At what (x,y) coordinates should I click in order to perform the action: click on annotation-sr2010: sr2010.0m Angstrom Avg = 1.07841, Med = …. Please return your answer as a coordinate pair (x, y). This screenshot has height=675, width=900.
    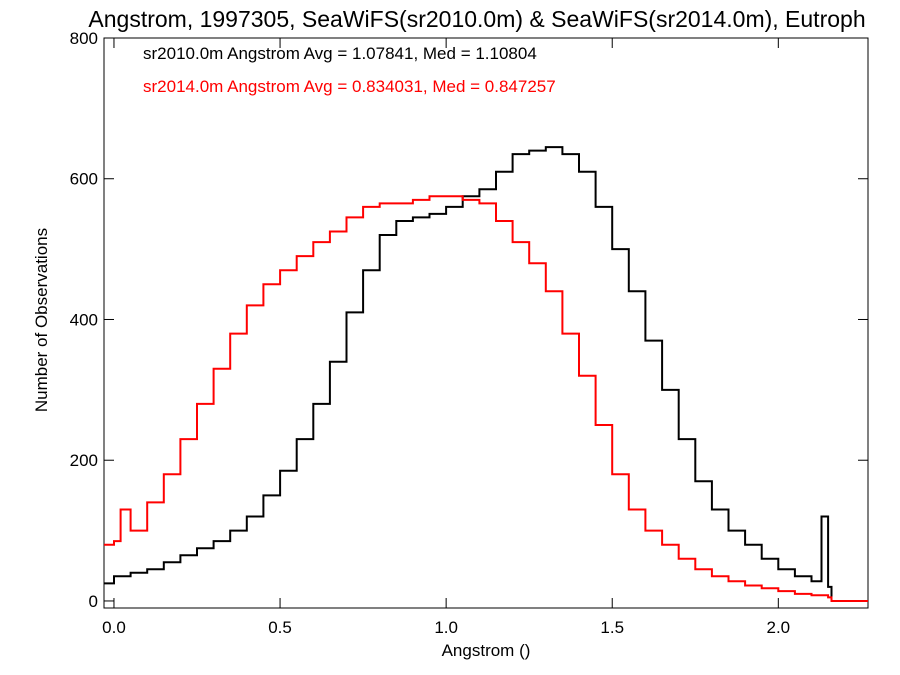
    Looking at the image, I should click on (340, 53).